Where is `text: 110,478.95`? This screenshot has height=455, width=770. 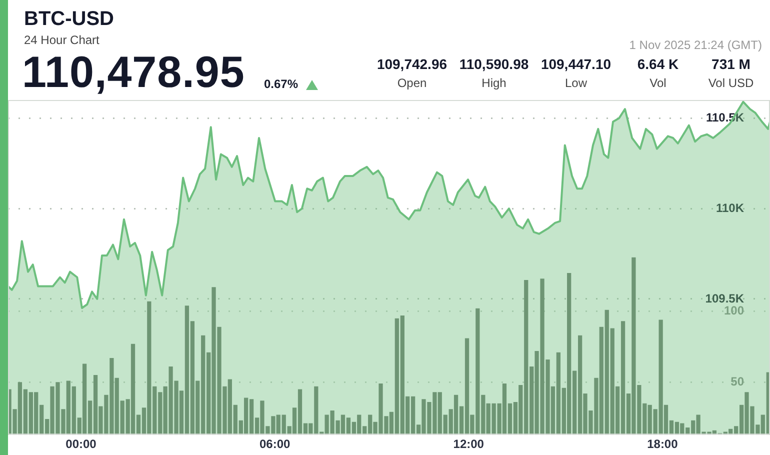 text: 110,478.95 is located at coordinates (133, 73).